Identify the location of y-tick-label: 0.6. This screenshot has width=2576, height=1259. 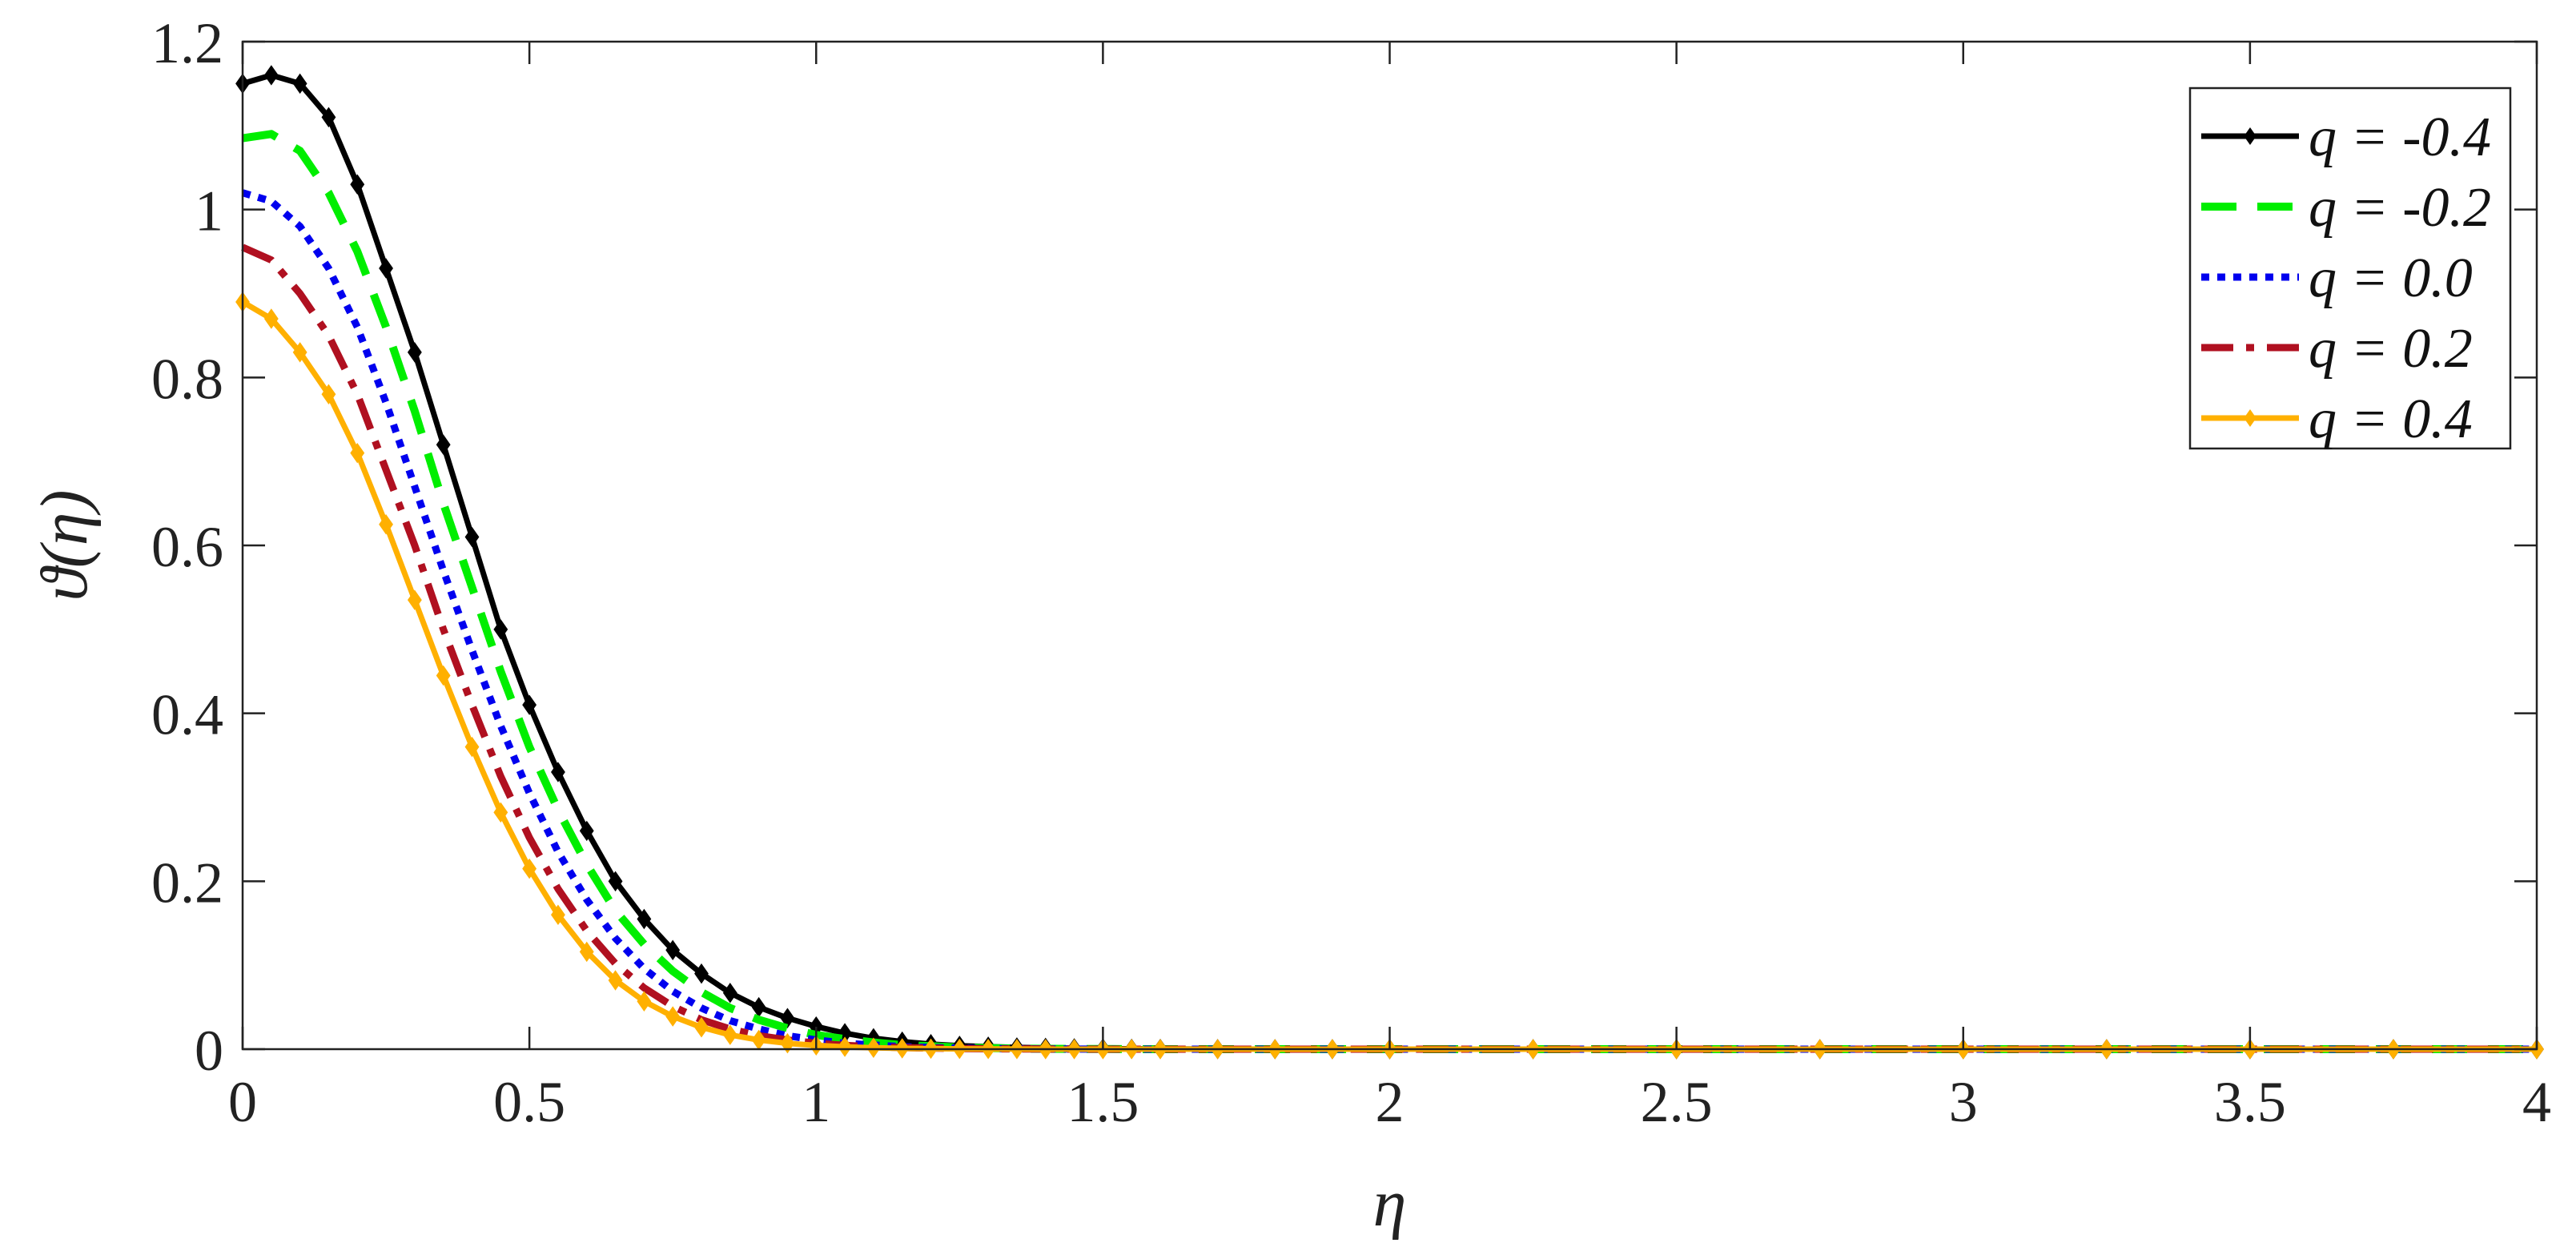
(187, 547).